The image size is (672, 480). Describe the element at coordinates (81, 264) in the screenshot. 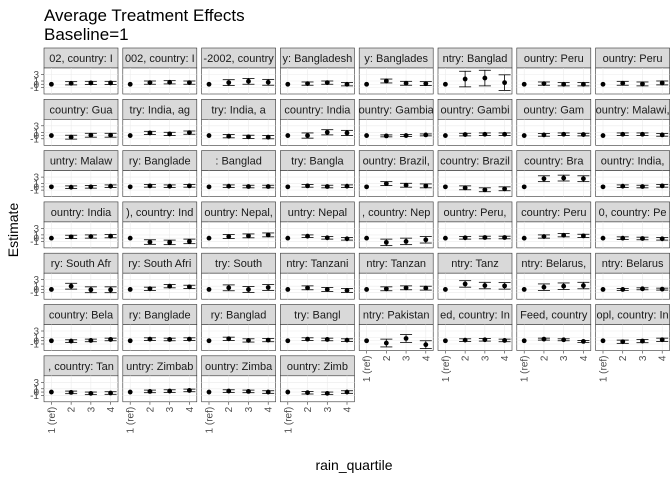

I see `facet-strip-label: ry: South Afr` at that location.